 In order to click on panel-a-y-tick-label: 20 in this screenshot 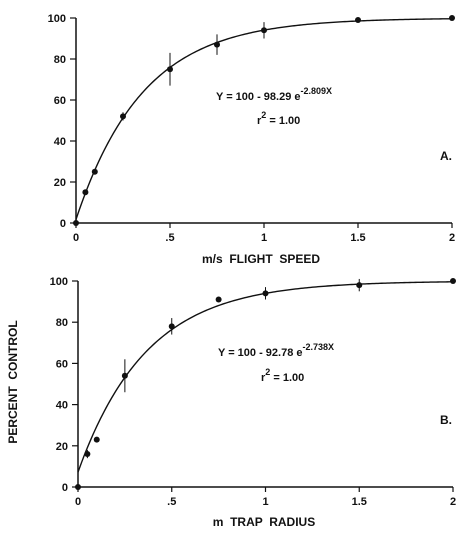, I will do `click(60, 183)`.